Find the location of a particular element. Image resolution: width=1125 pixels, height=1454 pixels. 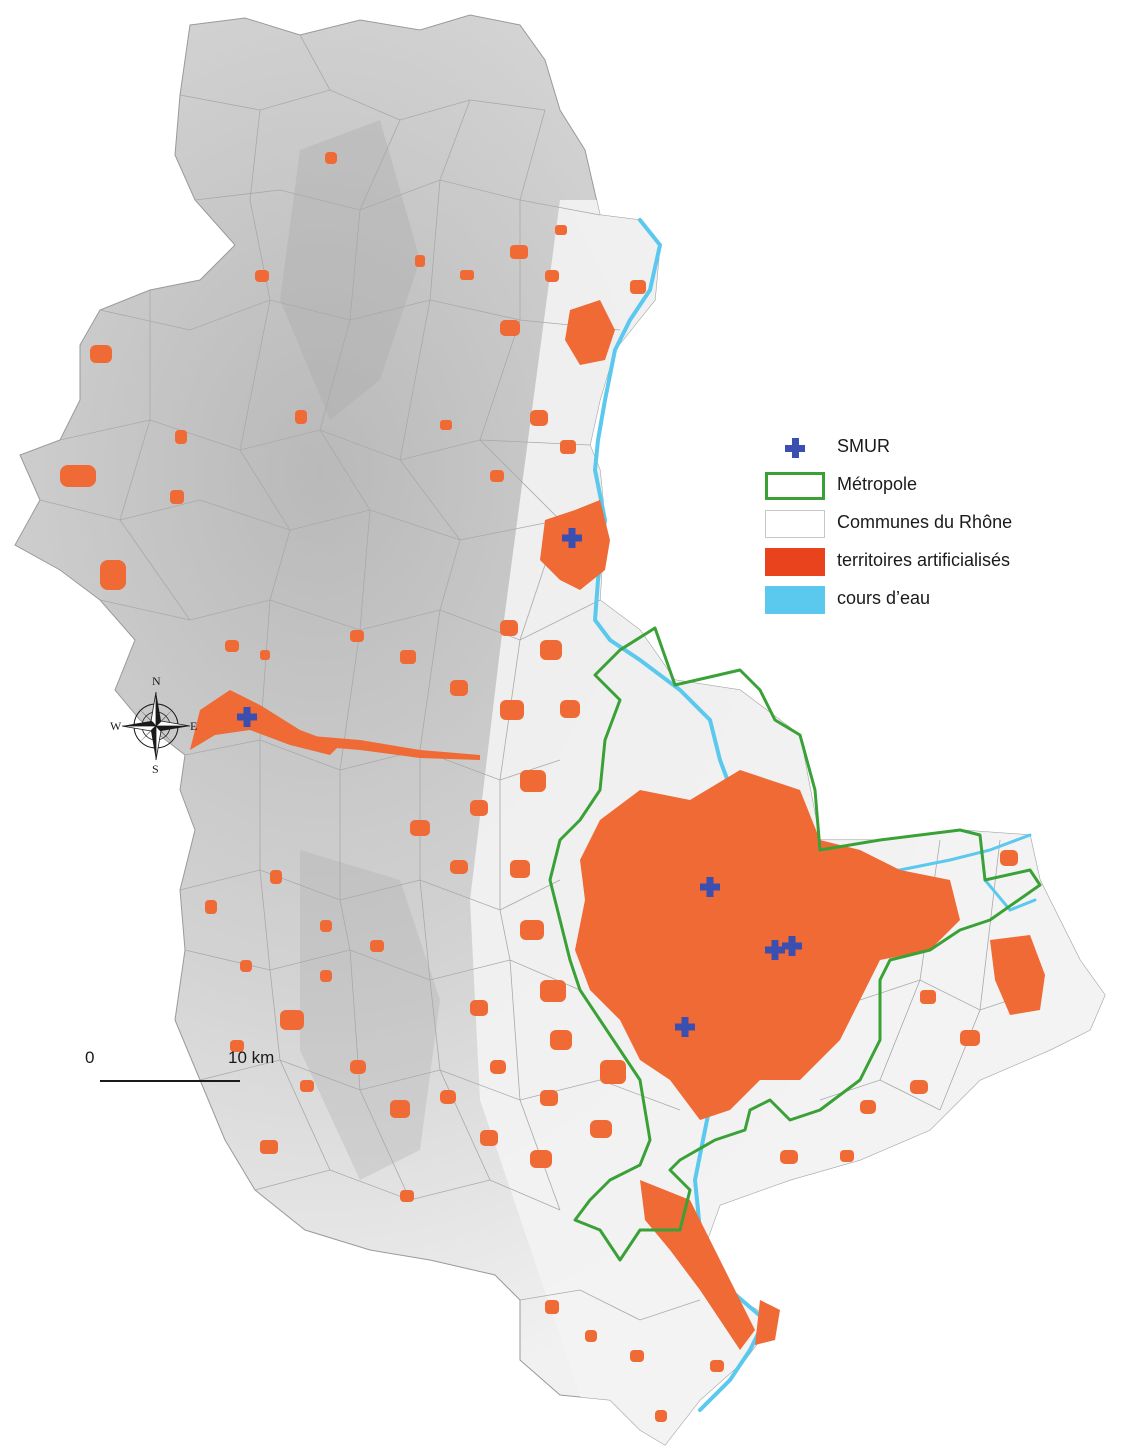

compass-west: W is located at coordinates (116, 726).